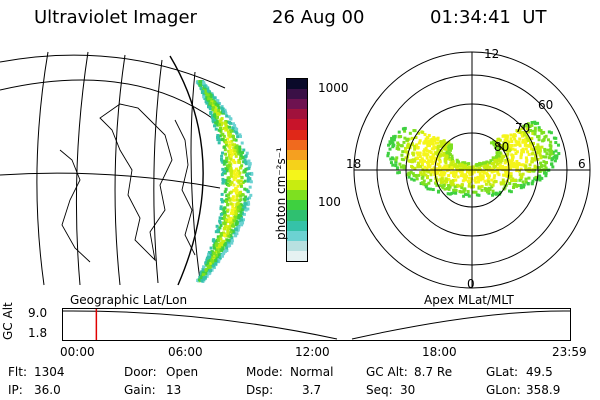 The width and height of the screenshot is (600, 400). Describe the element at coordinates (186, 170) in the screenshot. I see `earth-limb` at that location.